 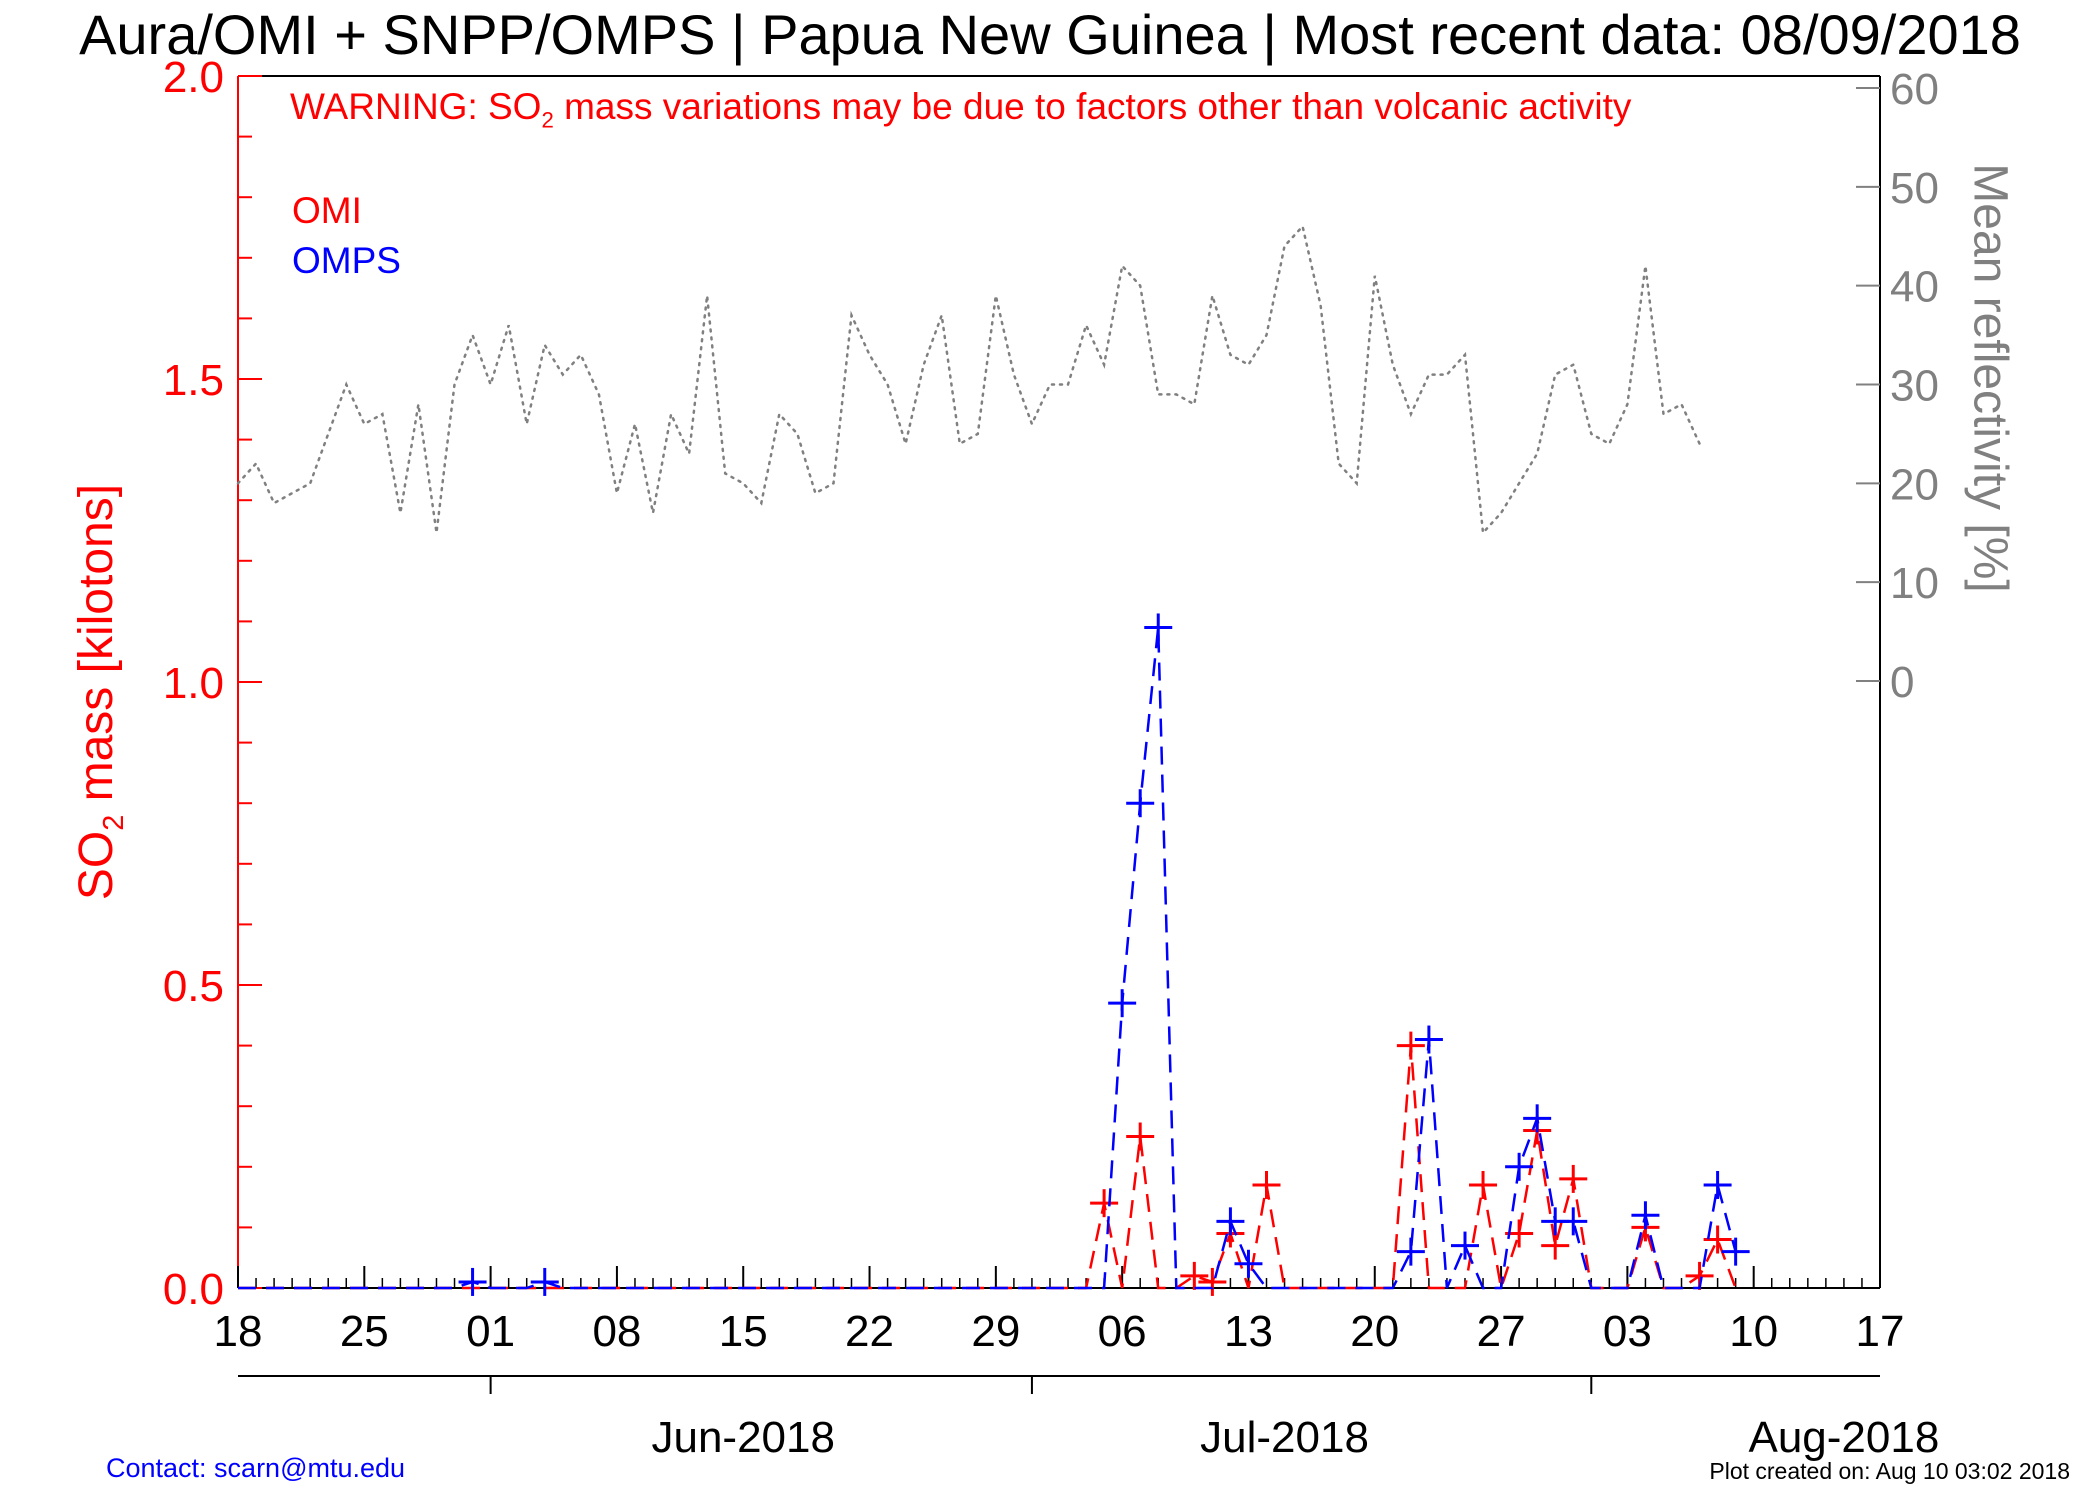 What do you see at coordinates (547, 120) in the screenshot?
I see `warning-subscript: 2` at bounding box center [547, 120].